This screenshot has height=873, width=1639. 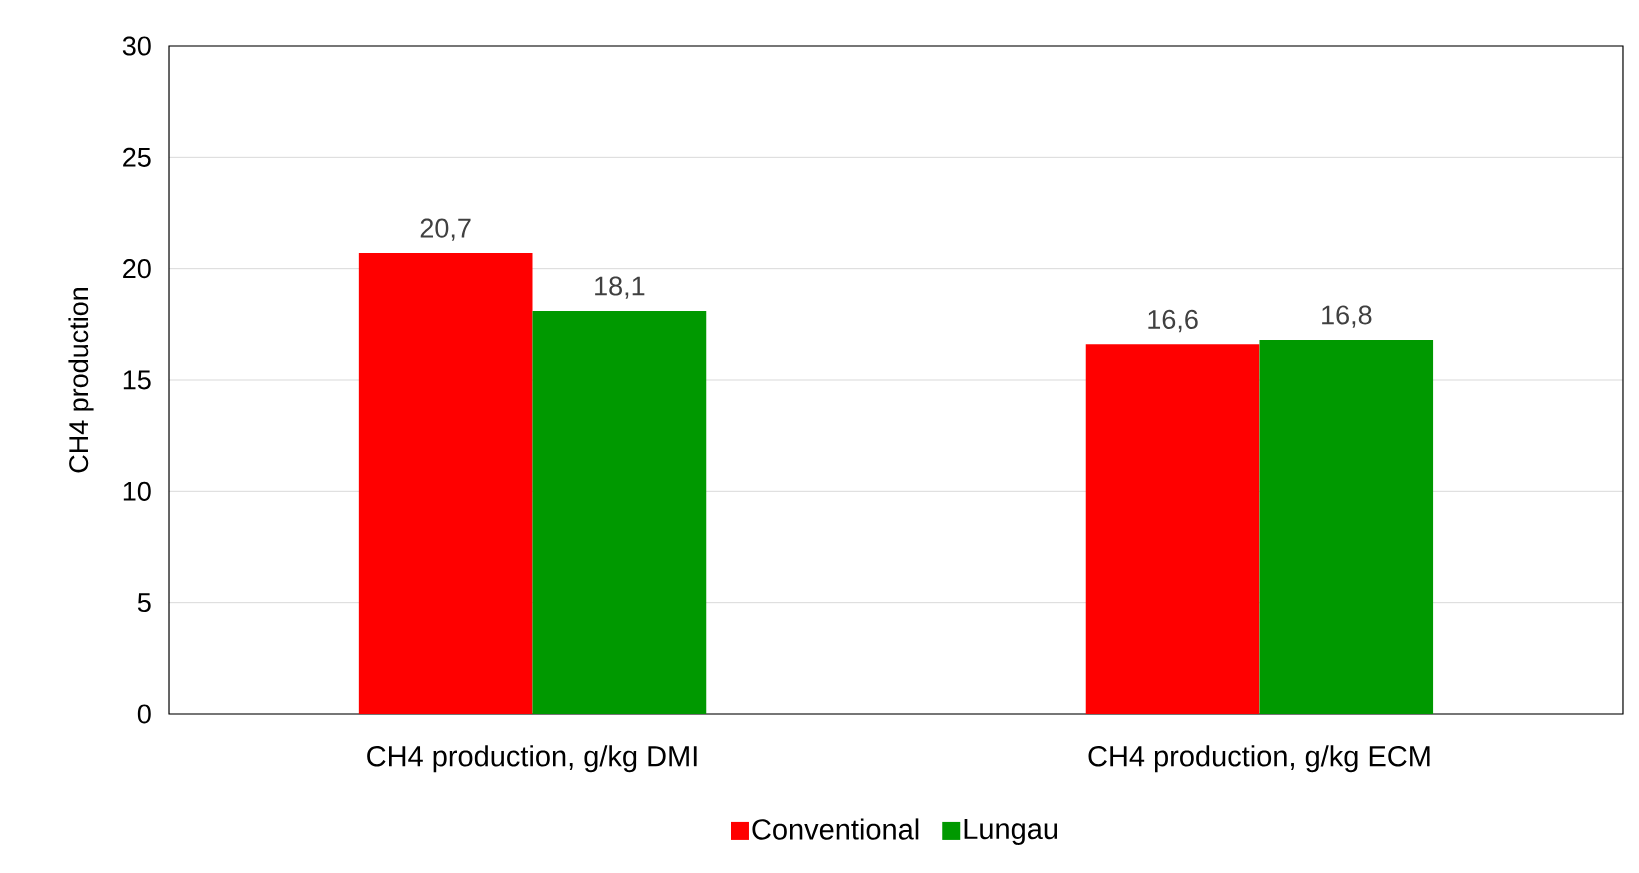 I want to click on data-label: 16,6, so click(x=1173, y=321).